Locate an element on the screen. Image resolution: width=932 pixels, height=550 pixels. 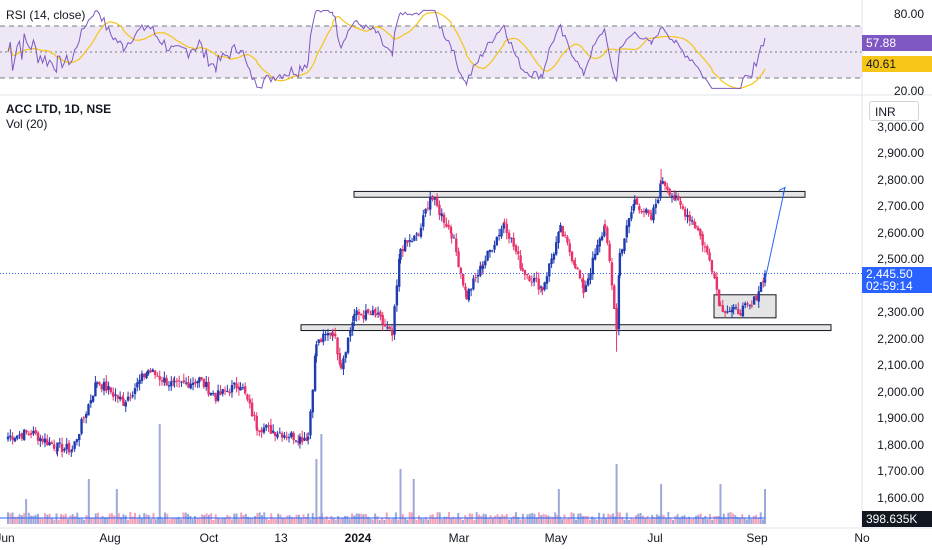
chart-title: ACC LTD, 1D, NSE is located at coordinates (59, 109).